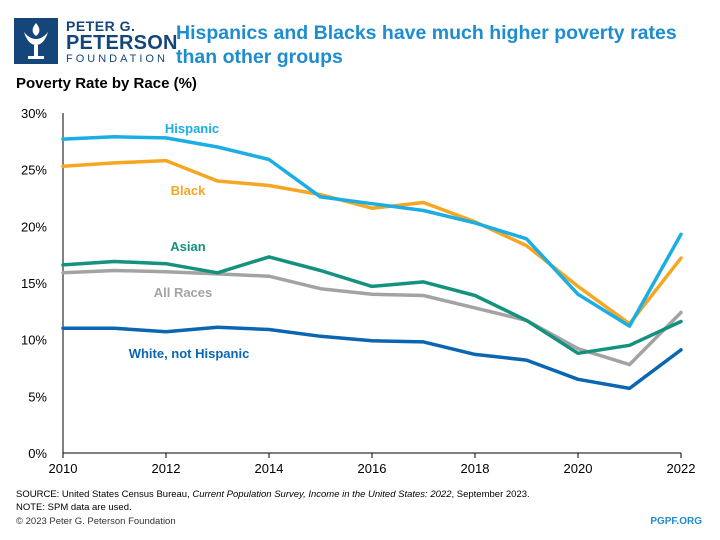 The height and width of the screenshot is (540, 720). What do you see at coordinates (681, 468) in the screenshot?
I see `x-tick-label: 2022` at bounding box center [681, 468].